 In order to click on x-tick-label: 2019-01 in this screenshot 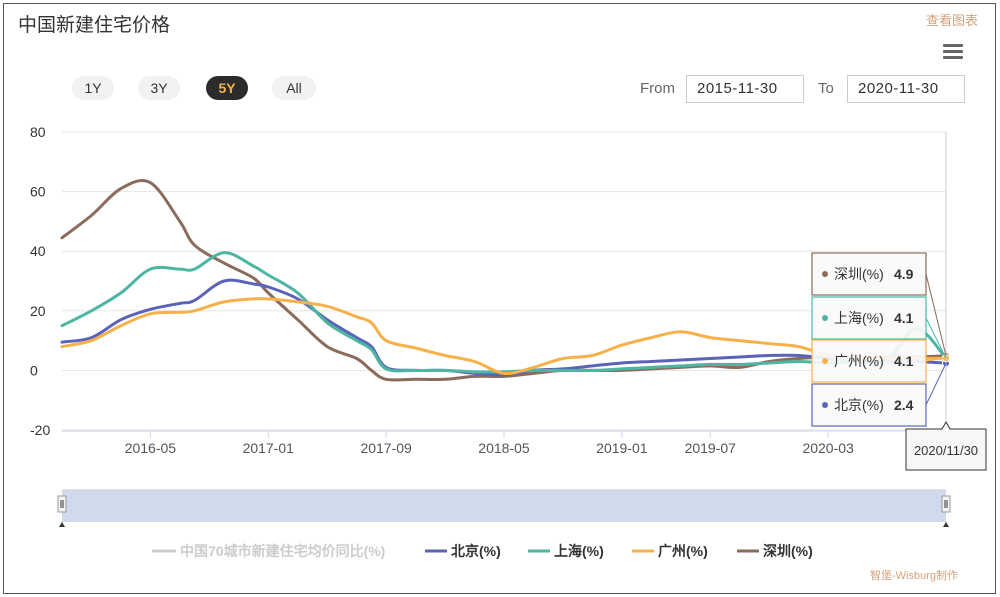, I will do `click(622, 448)`.